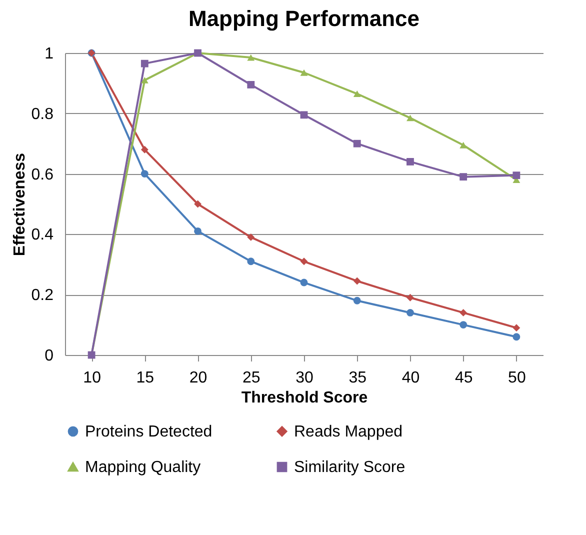 Image resolution: width=586 pixels, height=535 pixels. Describe the element at coordinates (411, 378) in the screenshot. I see `x-tick-label: 40` at that location.